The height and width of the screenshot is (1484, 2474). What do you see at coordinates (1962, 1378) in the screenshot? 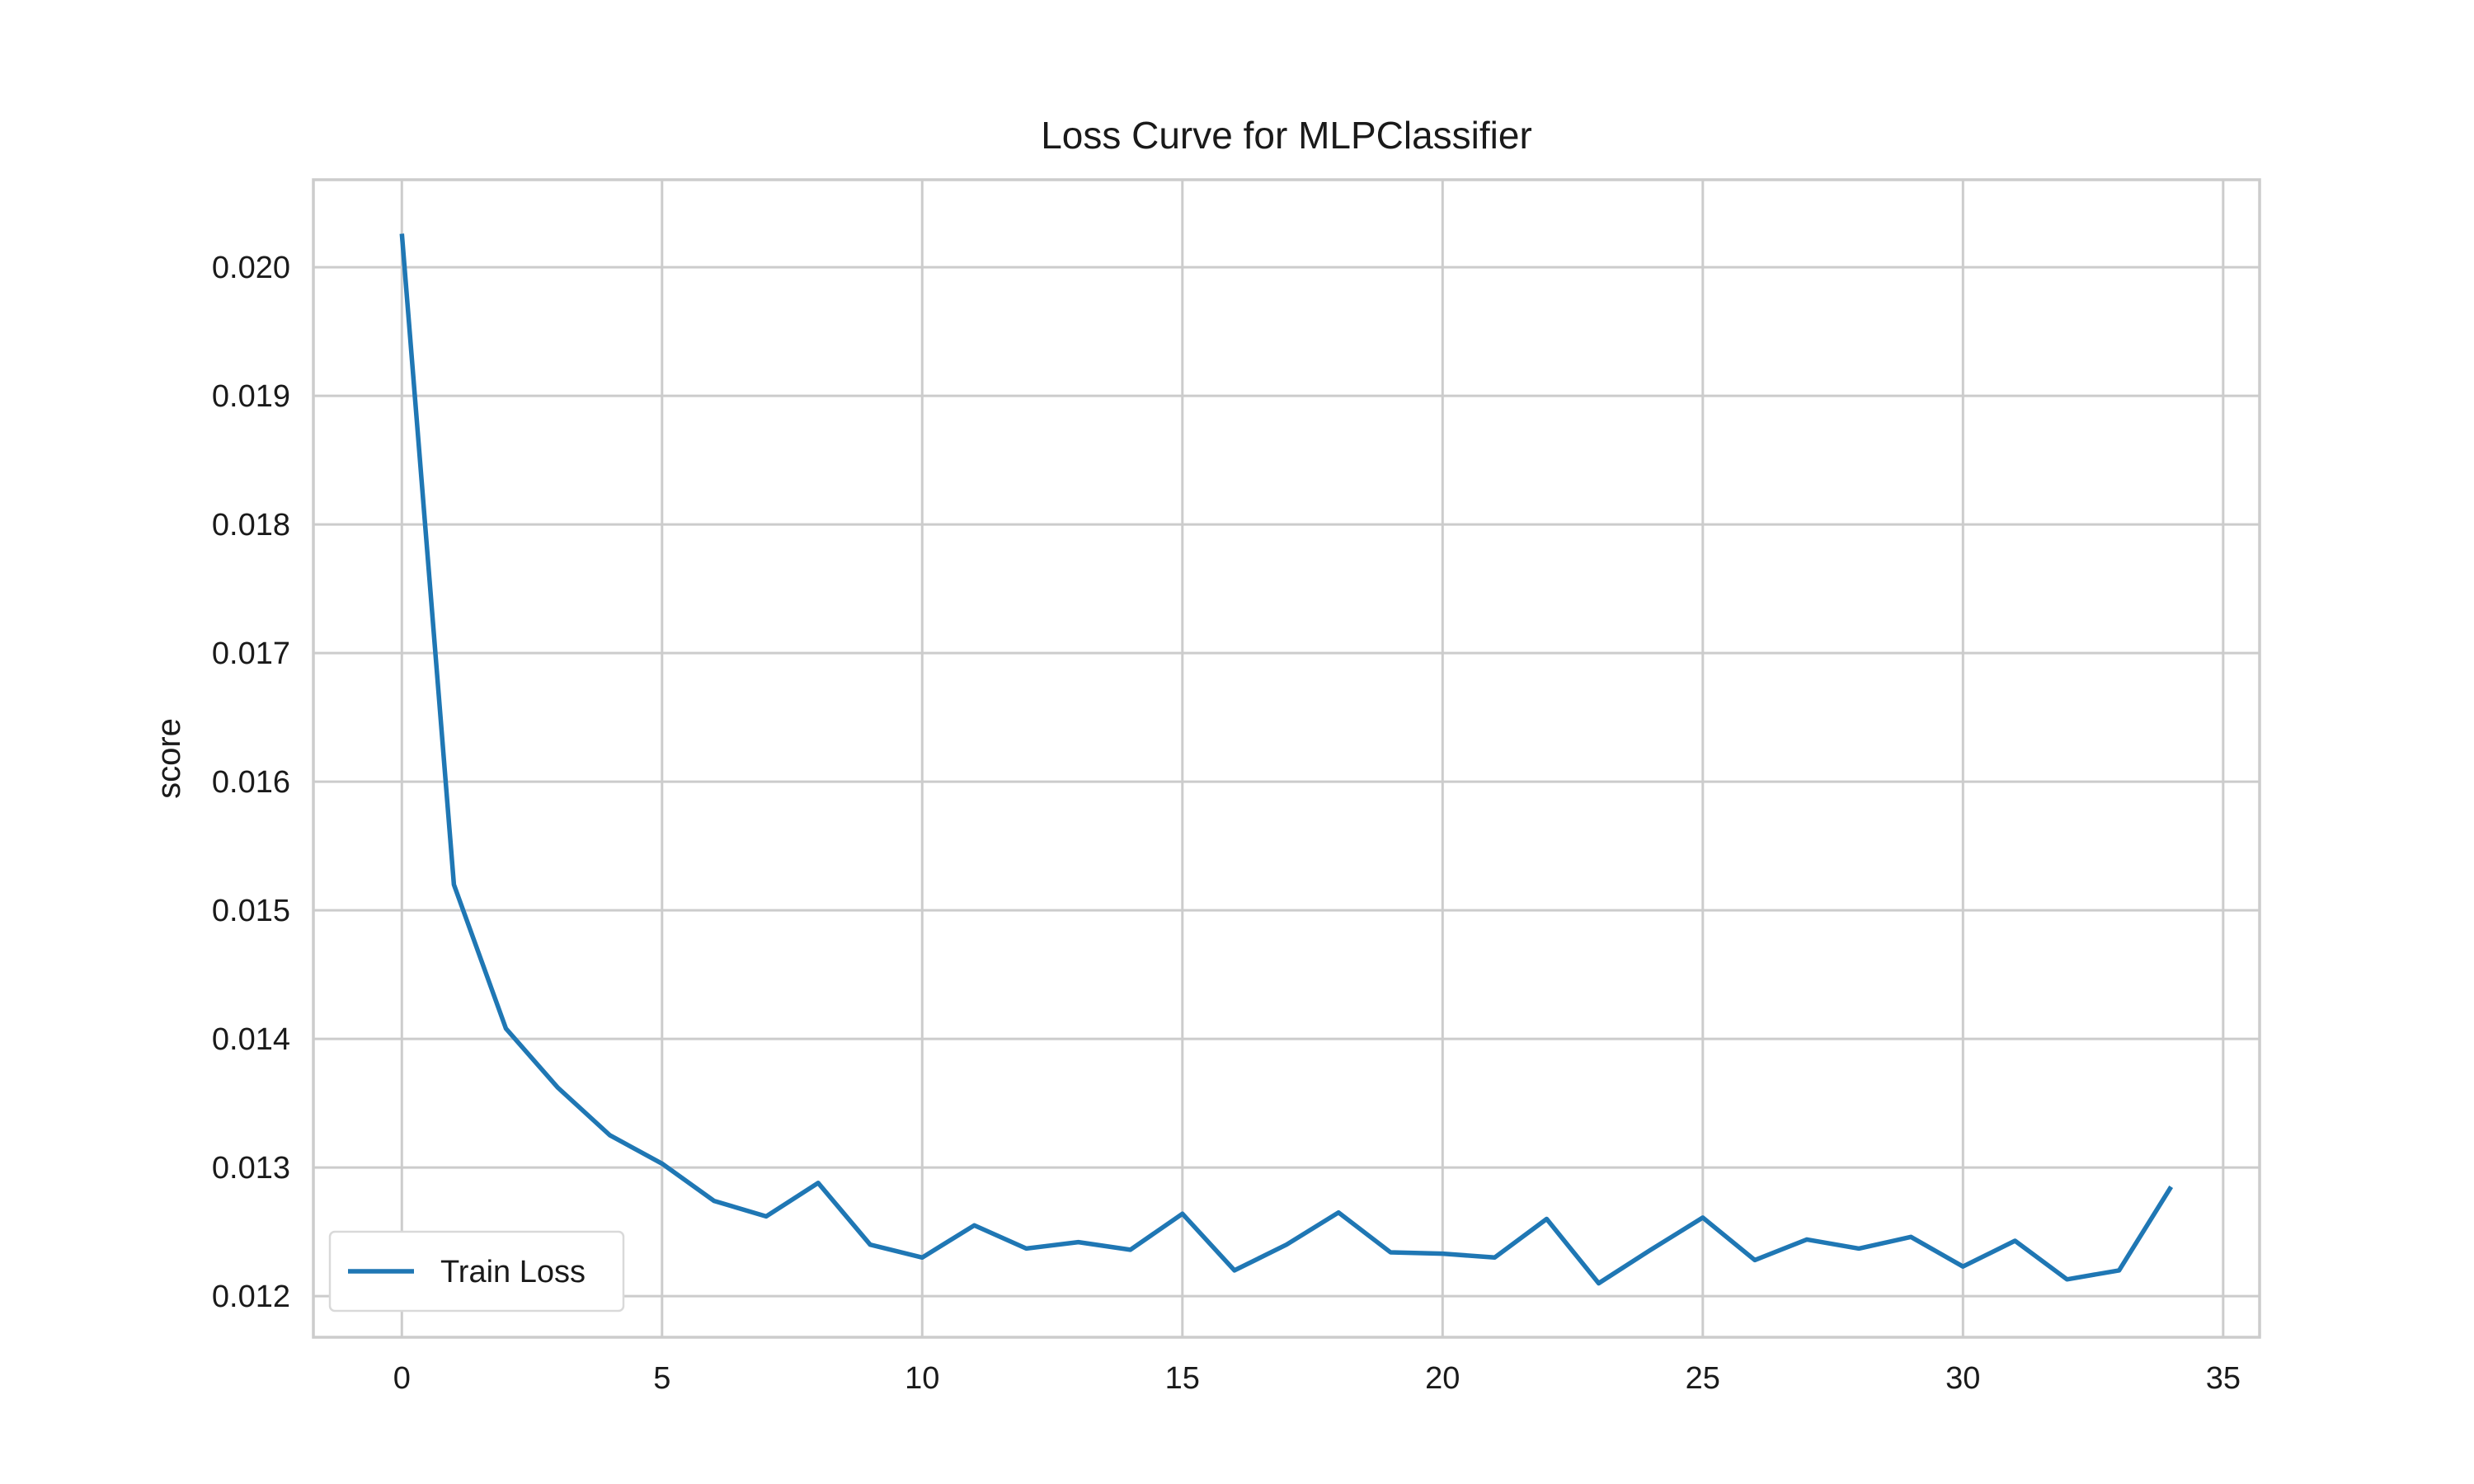
I see `x-tick-label-30: 30` at bounding box center [1962, 1378].